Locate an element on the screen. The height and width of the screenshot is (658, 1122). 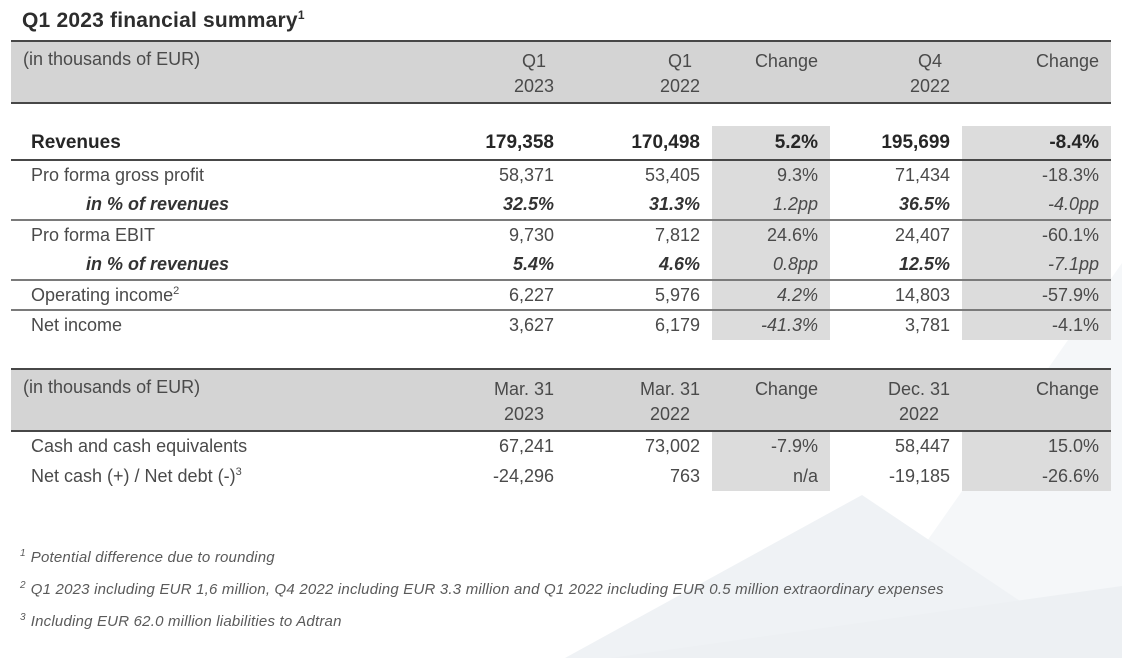
value-cell: 179,358 is located at coordinates (505, 143).